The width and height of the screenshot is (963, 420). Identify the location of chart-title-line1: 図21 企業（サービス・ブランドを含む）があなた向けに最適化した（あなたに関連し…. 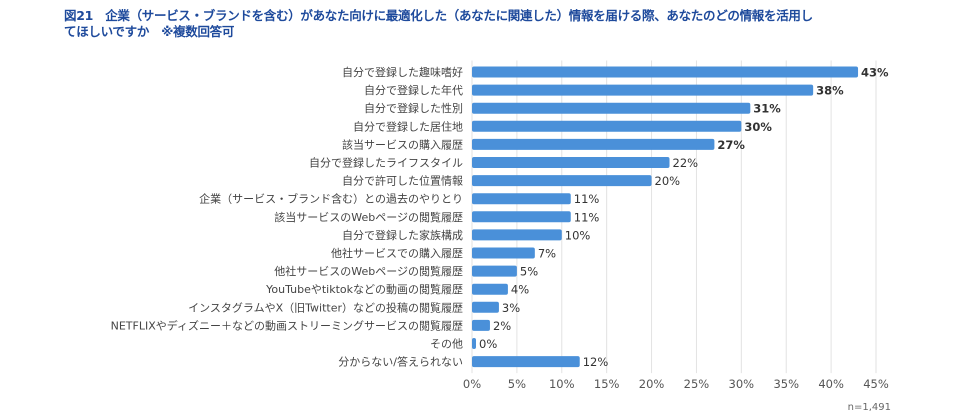
(438, 15).